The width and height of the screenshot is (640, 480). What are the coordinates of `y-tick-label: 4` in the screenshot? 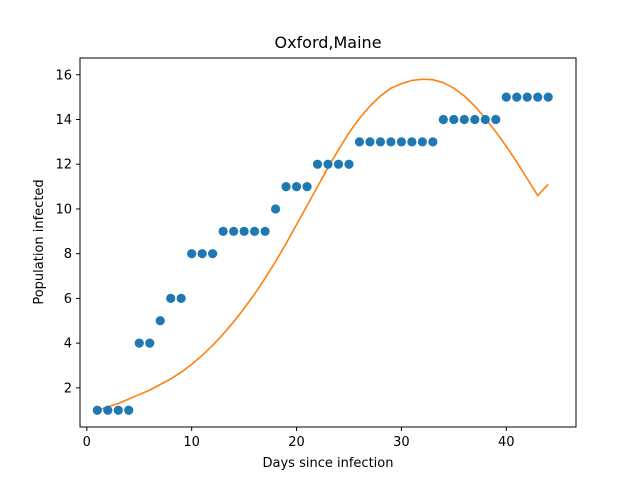 It's located at (68, 344).